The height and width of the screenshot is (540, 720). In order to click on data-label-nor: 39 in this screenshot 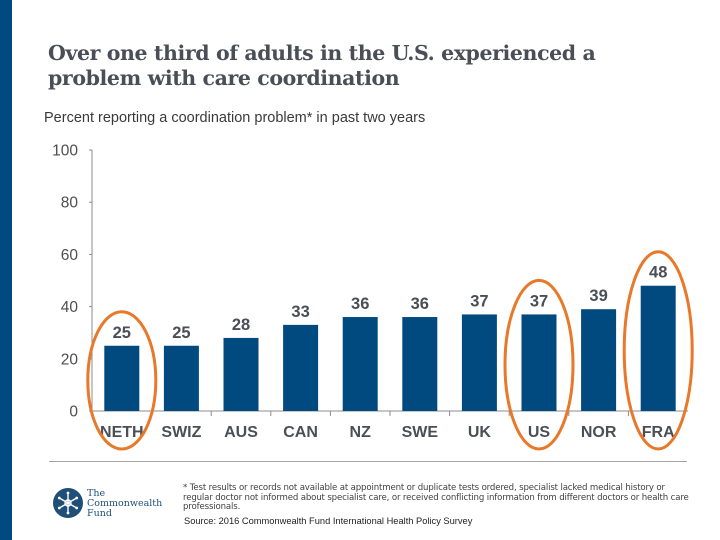, I will do `click(598, 296)`.